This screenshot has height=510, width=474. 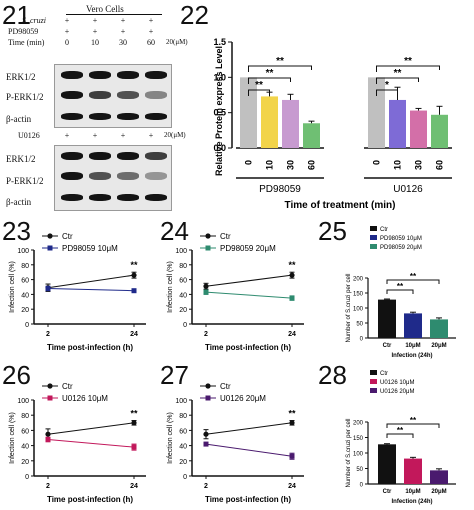 I want to click on x-tick-label: 20μM, so click(x=438, y=346).